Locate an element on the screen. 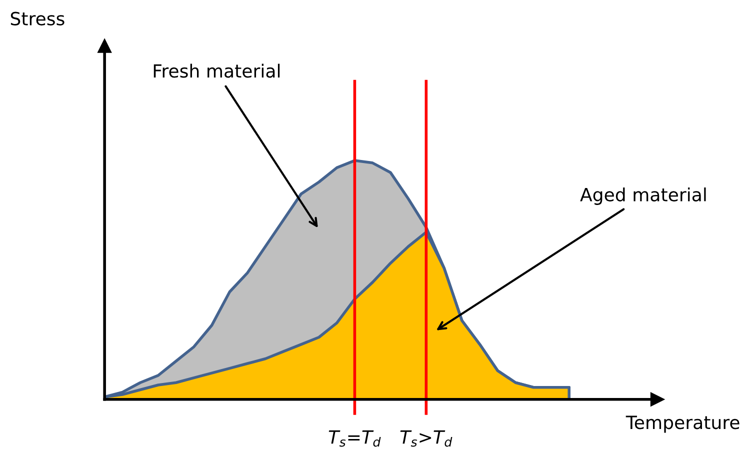  x-axis-title: Temperature is located at coordinates (683, 424).